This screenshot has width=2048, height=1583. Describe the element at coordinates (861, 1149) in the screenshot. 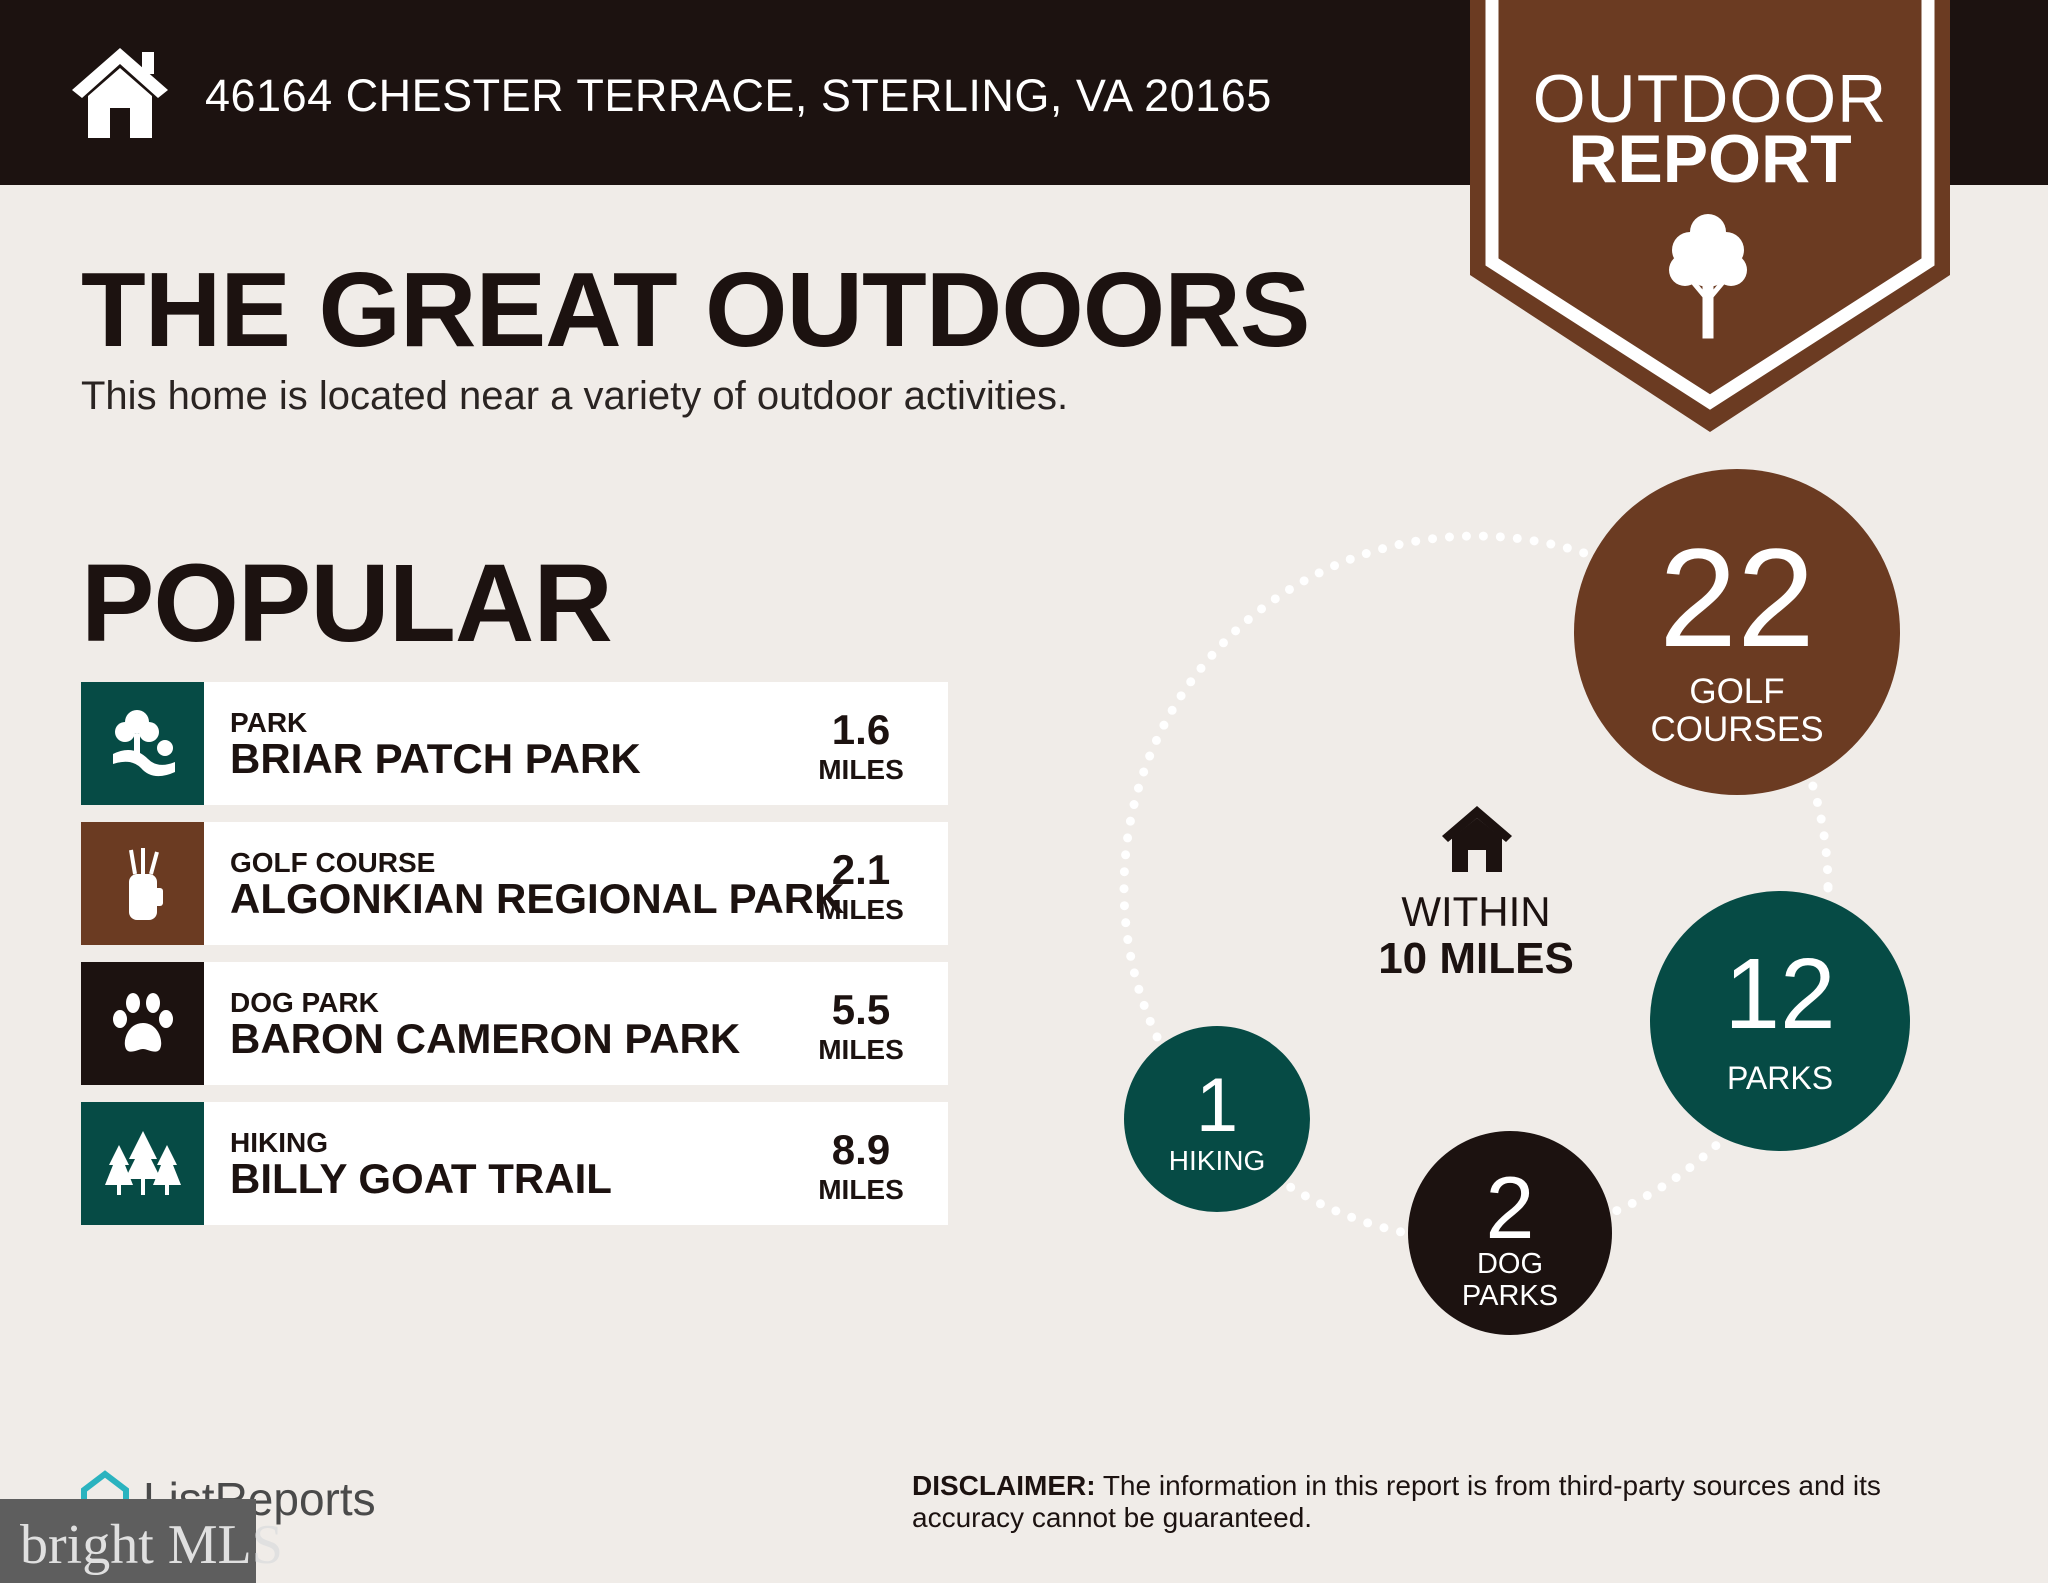

I see `item-distance: 8.9` at that location.